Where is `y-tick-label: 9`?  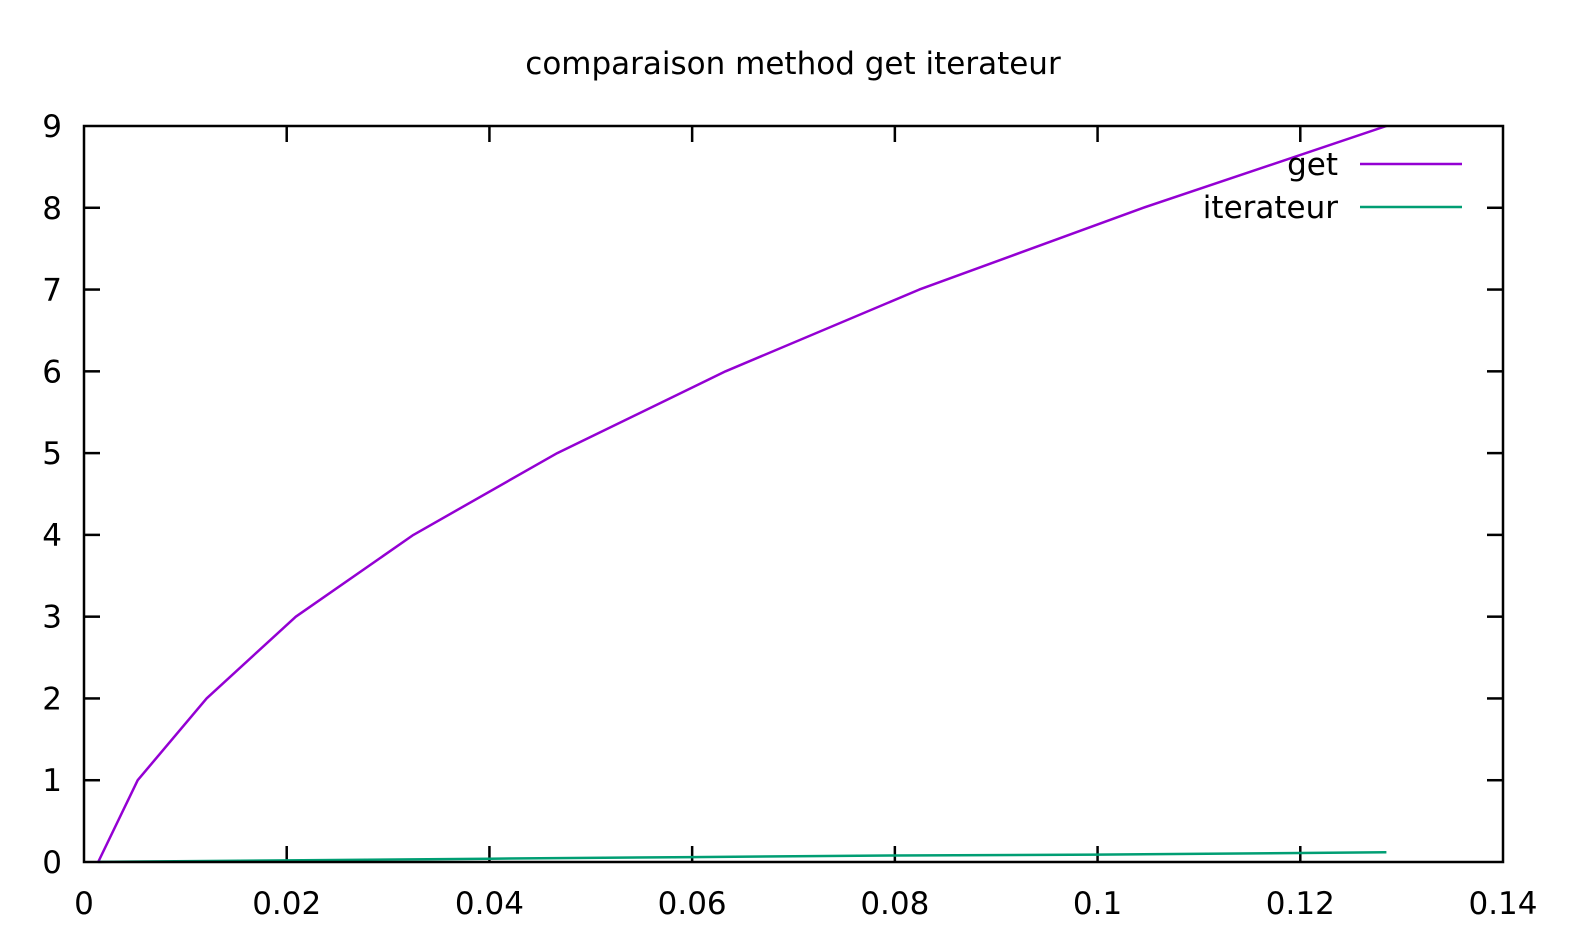
y-tick-label: 9 is located at coordinates (52, 127).